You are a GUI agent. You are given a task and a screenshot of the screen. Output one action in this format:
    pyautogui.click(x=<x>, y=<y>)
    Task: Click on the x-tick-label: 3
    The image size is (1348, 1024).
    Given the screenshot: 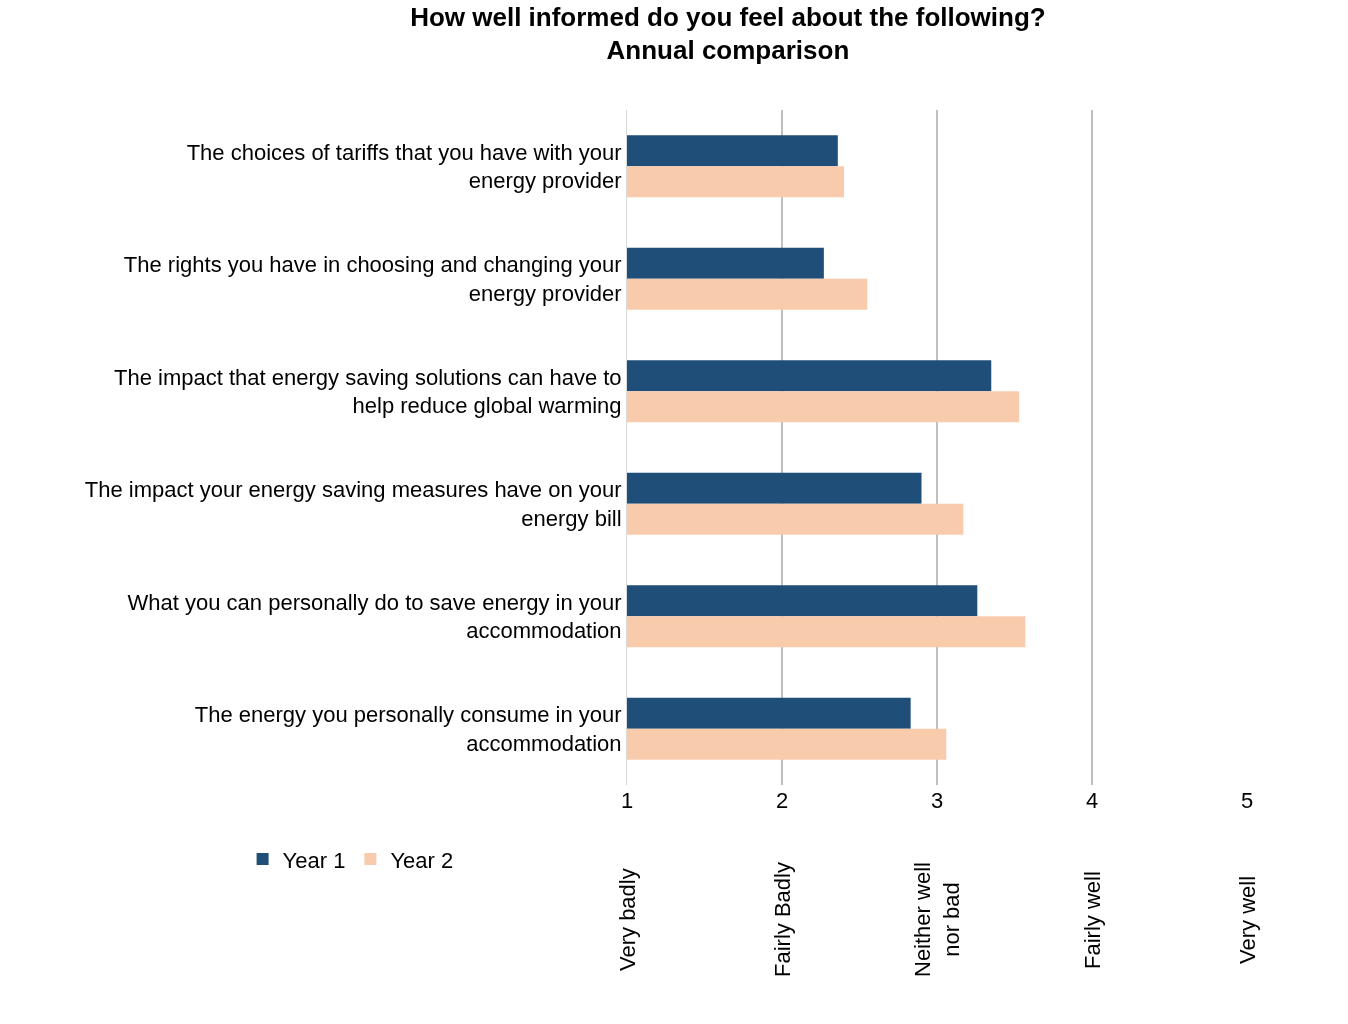 What is the action you would take?
    pyautogui.click(x=937, y=800)
    